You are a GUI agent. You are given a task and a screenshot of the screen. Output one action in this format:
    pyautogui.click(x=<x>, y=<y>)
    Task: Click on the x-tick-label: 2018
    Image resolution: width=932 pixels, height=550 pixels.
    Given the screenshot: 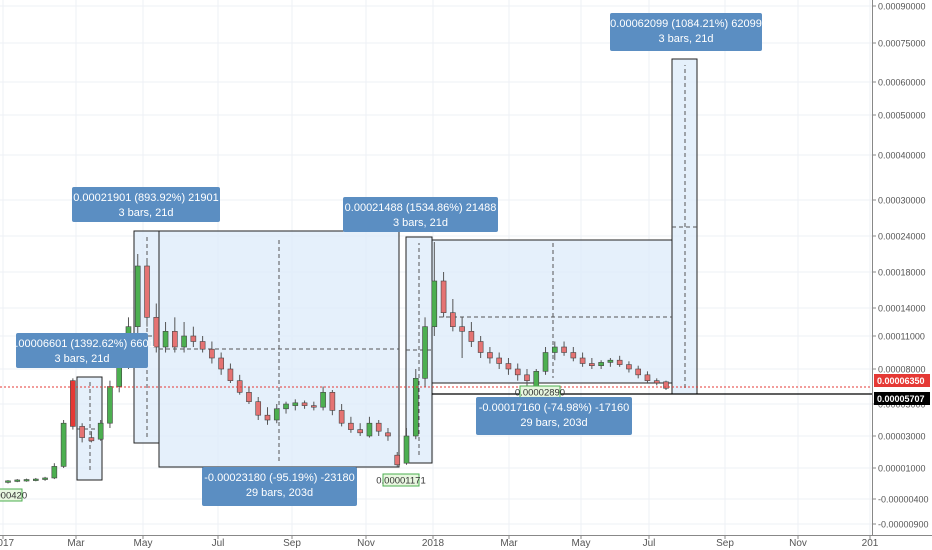 What is the action you would take?
    pyautogui.click(x=433, y=543)
    